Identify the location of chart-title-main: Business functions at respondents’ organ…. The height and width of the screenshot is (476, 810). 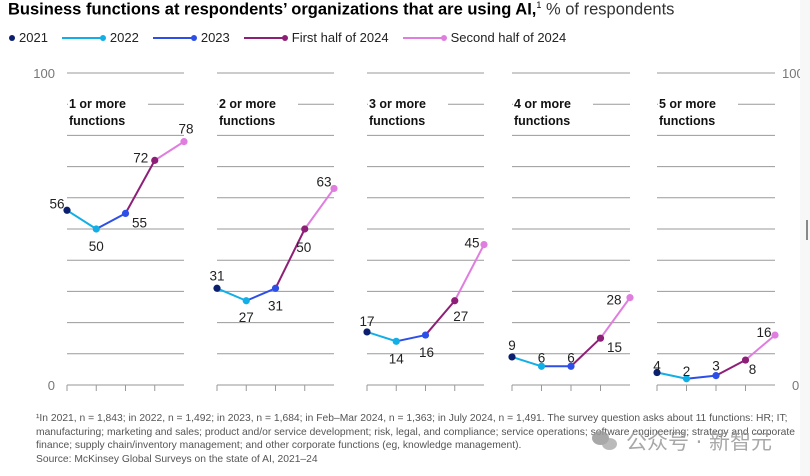
(272, 9).